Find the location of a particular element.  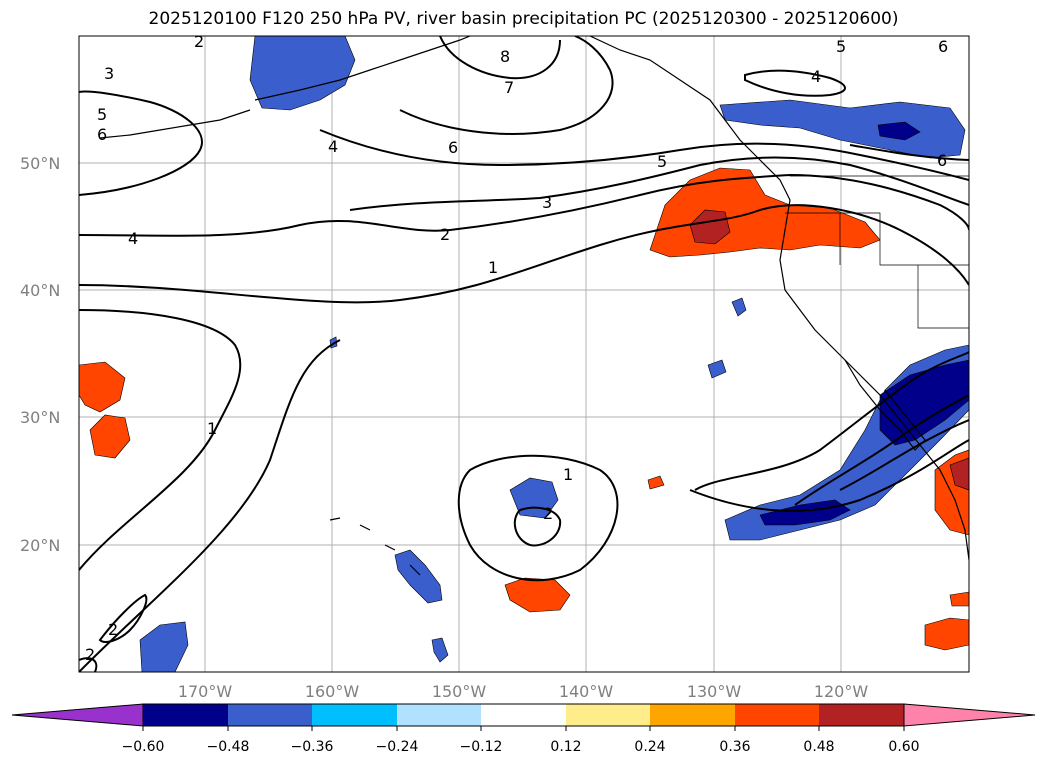

lon-label: 170°W is located at coordinates (205, 691).